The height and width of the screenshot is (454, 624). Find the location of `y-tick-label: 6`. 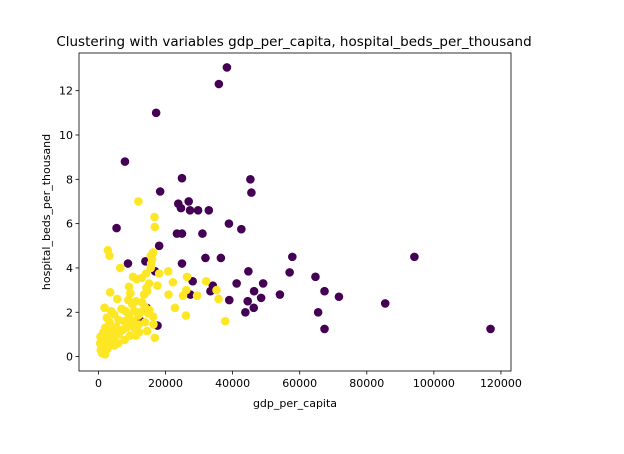

y-tick-label: 6 is located at coordinates (69, 224).